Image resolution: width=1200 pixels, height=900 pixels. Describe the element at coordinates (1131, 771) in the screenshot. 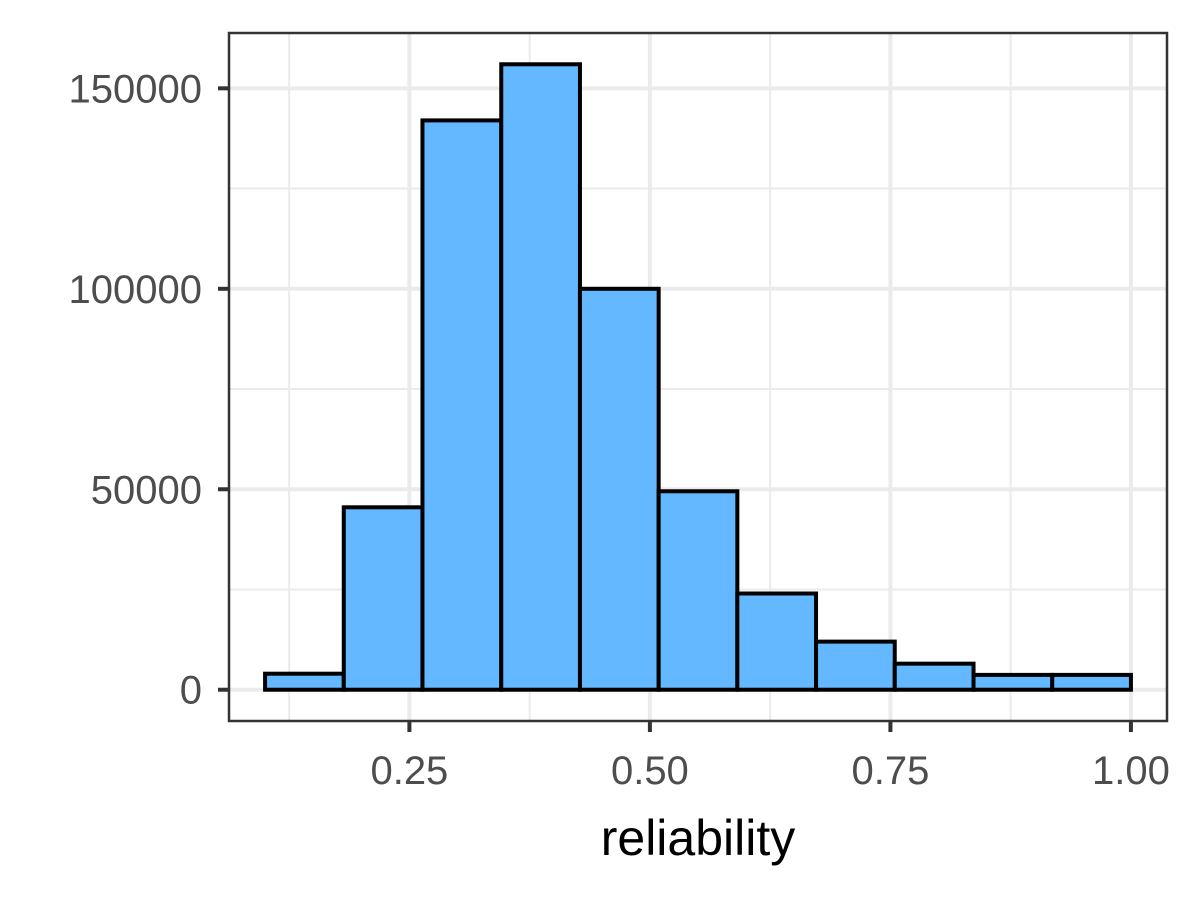

I see `x-tick-label: 1.00` at that location.